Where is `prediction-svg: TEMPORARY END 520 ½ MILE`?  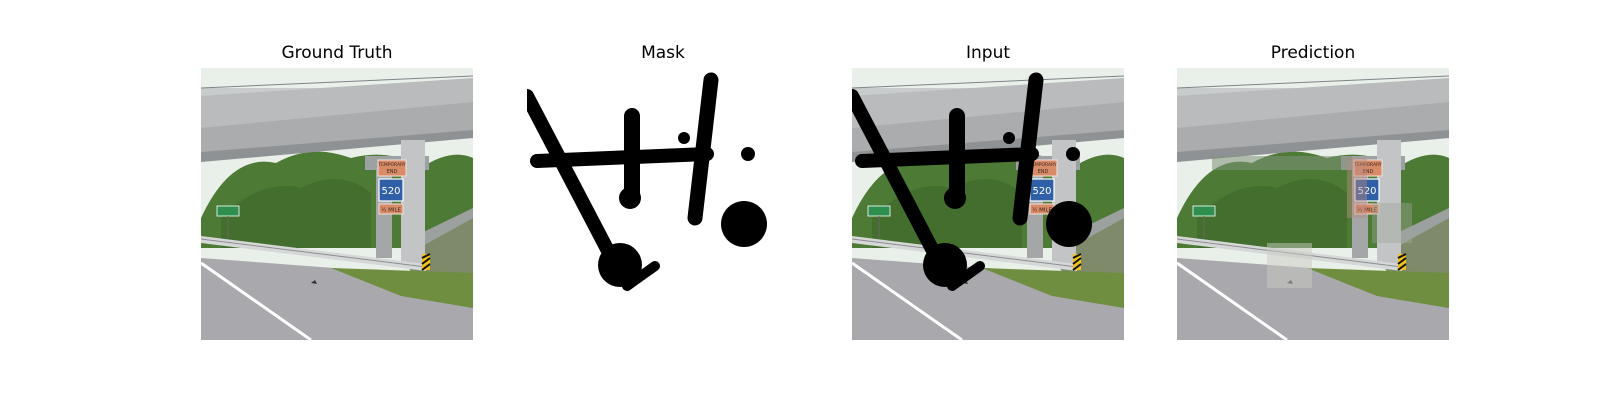
prediction-svg: TEMPORARY END 520 ½ MILE is located at coordinates (1313, 204).